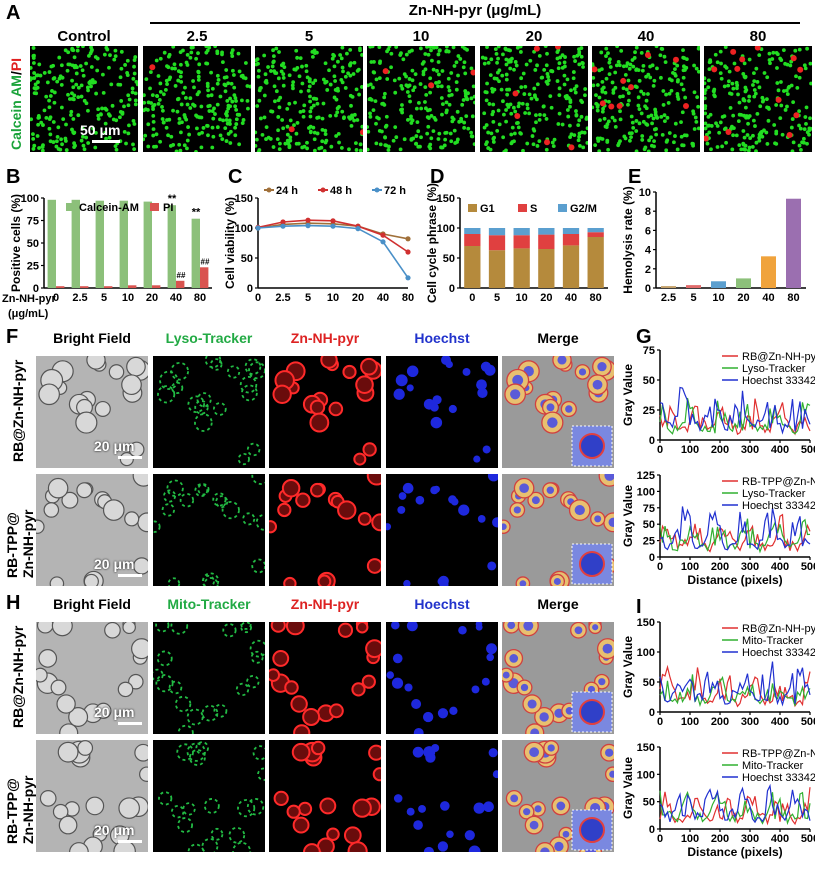  What do you see at coordinates (109, 208) in the screenshot?
I see `legend-label: Calcein-AM` at bounding box center [109, 208].